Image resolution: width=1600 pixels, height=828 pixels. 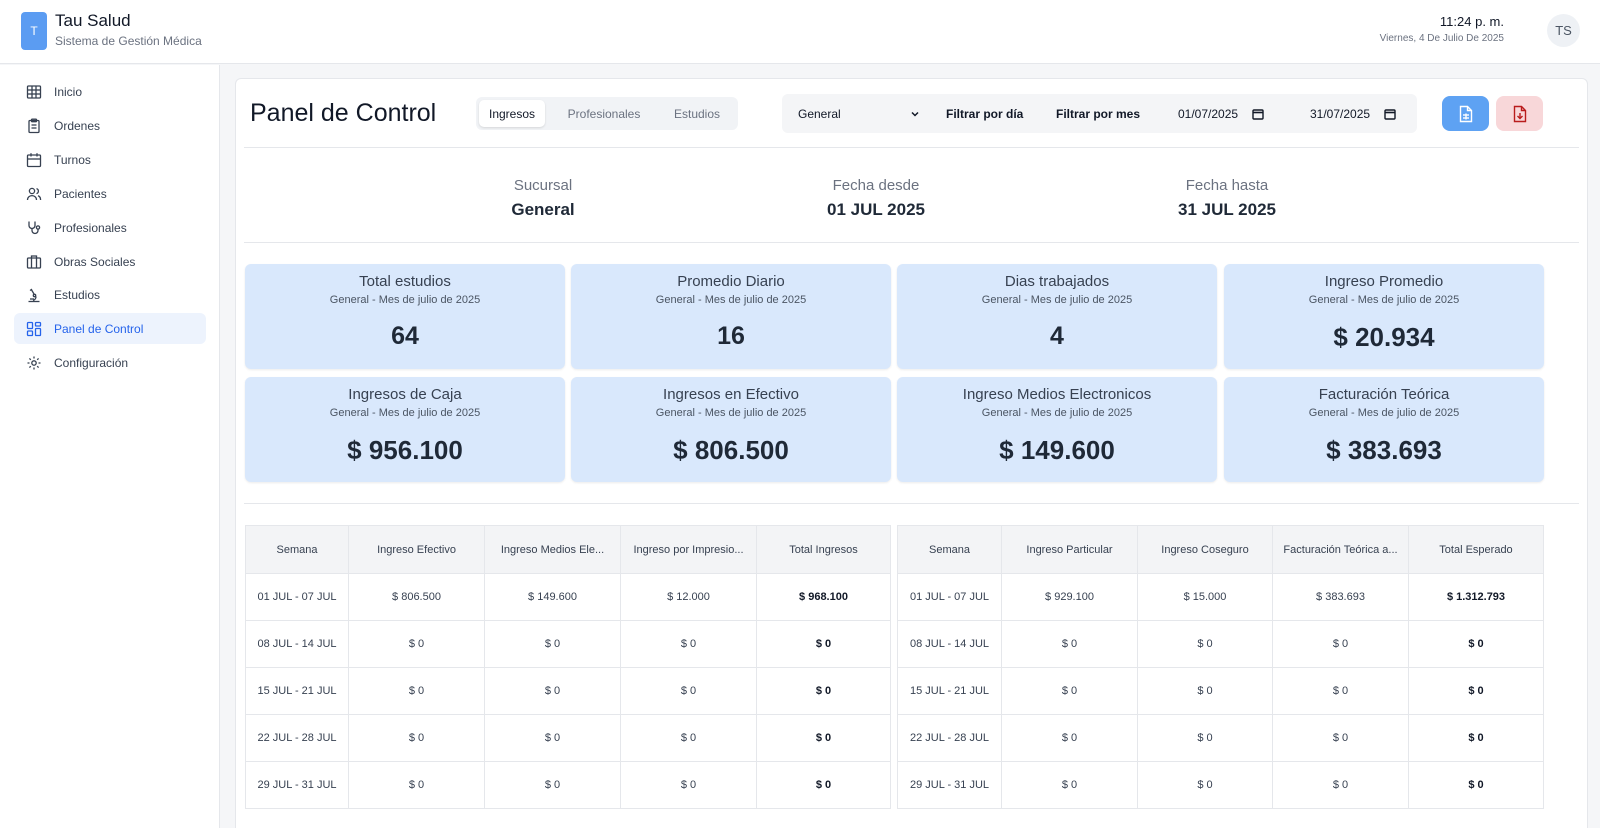 I want to click on clock-time: 11:24 p. m., so click(x=1471, y=21).